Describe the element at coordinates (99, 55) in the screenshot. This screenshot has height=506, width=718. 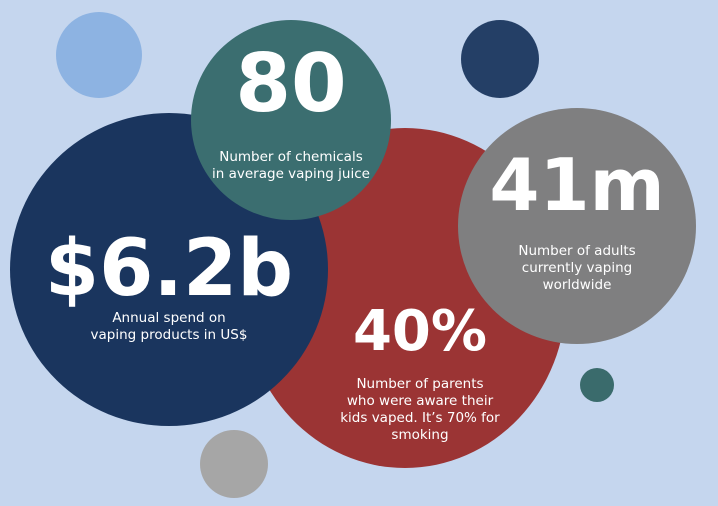
I see `light-blue-circle` at that location.